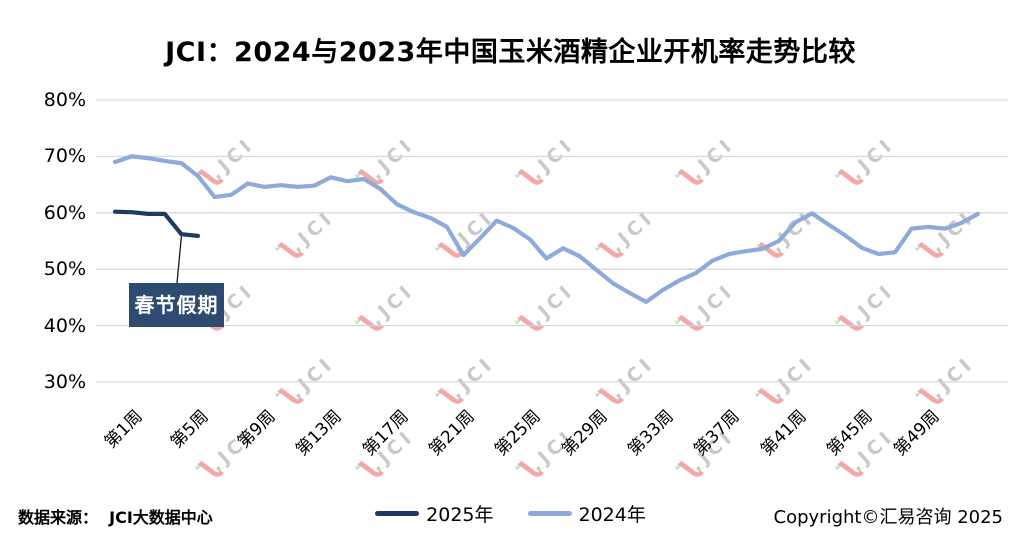 The width and height of the screenshot is (1021, 539). What do you see at coordinates (510, 513) in the screenshot?
I see `legend: 2025年 2024年` at bounding box center [510, 513].